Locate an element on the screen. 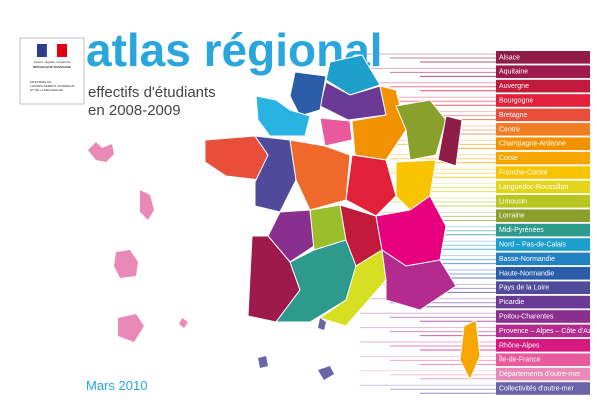 Image resolution: width=597 pixels, height=420 pixels. legend-label: Midi-Pyrénées is located at coordinates (521, 230).